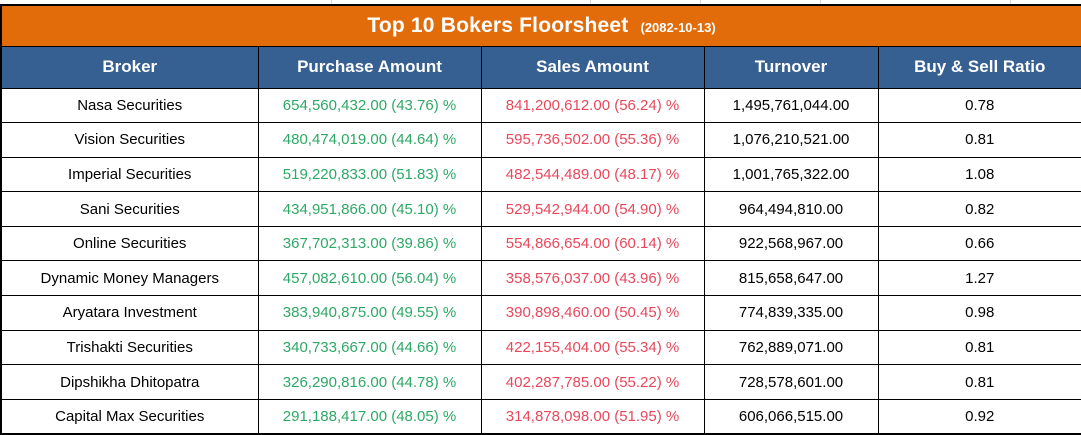  What do you see at coordinates (498, 25) in the screenshot?
I see `page-title: Top 10 Bokers Floorsheet` at bounding box center [498, 25].